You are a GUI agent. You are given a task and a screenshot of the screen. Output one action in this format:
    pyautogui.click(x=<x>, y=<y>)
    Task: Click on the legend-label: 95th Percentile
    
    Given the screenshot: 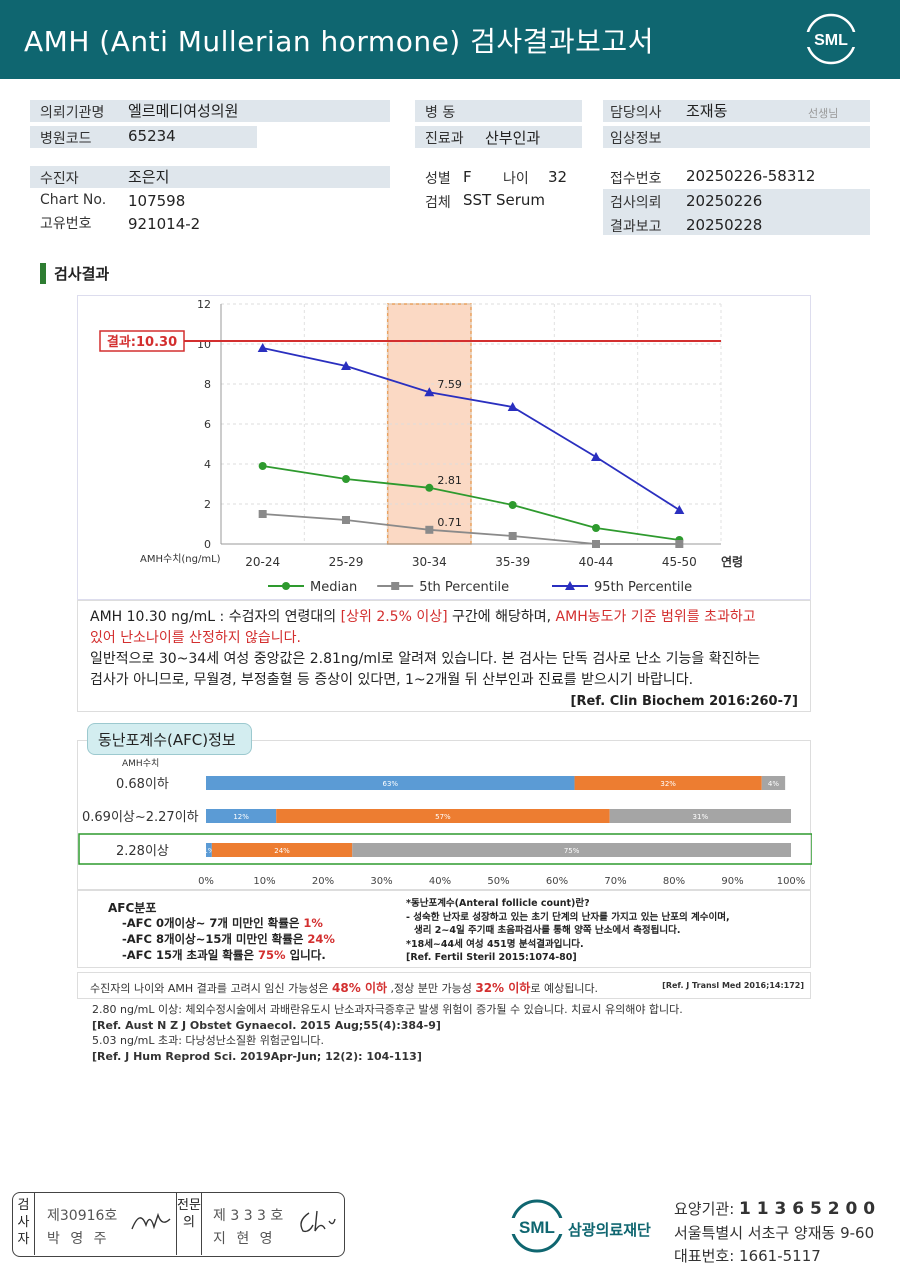 What is the action you would take?
    pyautogui.click(x=643, y=587)
    